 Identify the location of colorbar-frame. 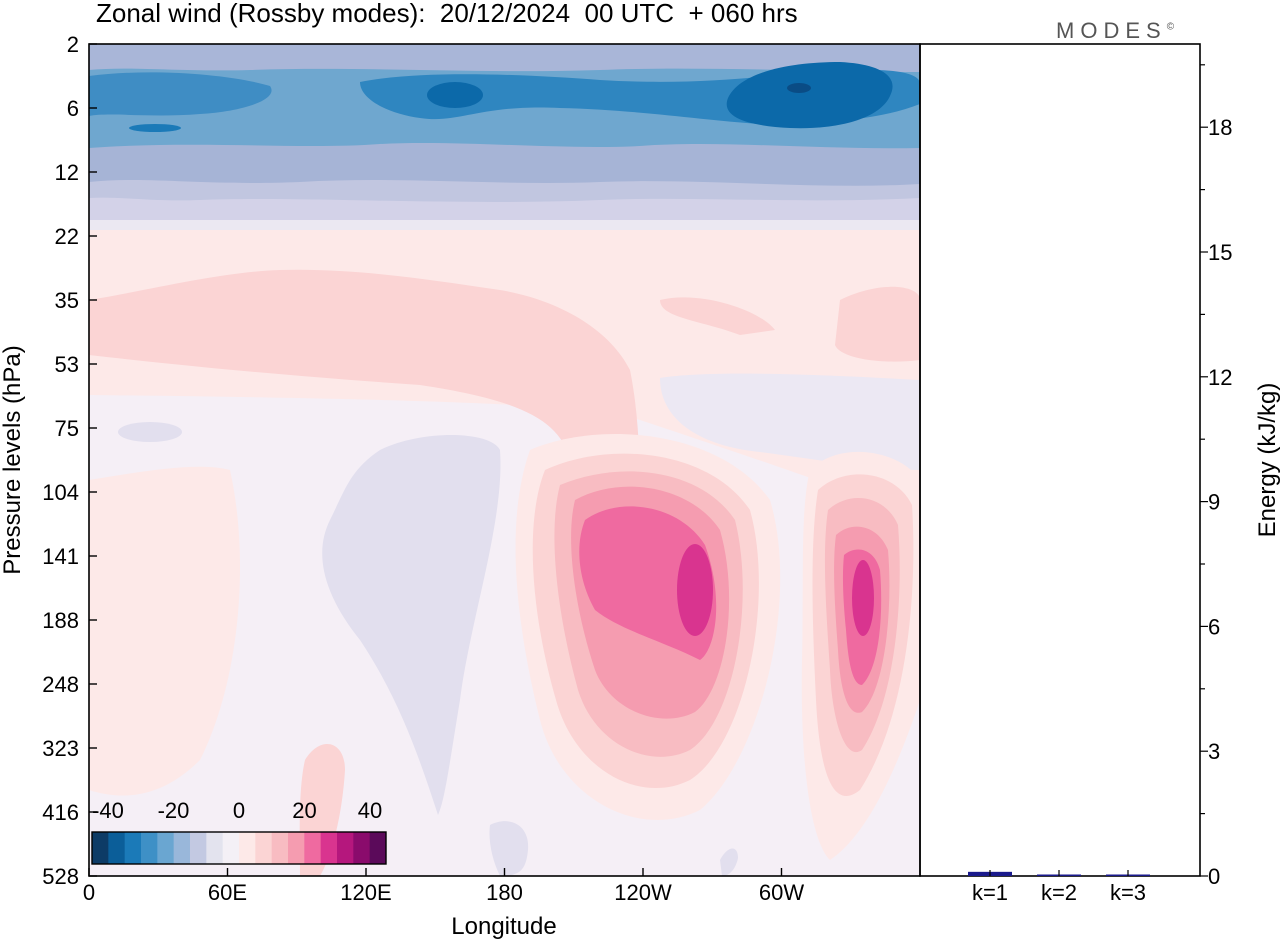
(239, 848).